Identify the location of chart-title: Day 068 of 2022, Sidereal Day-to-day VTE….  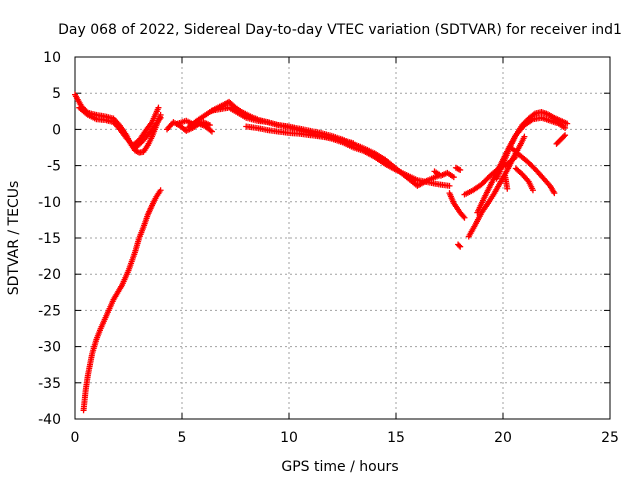
(340, 30).